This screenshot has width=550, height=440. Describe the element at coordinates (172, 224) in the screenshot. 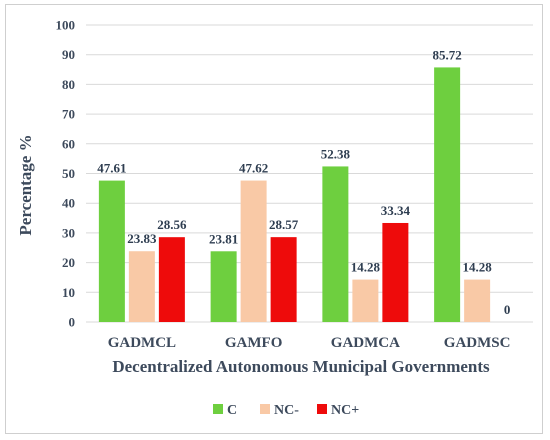

I see `data-label: 28.56` at that location.